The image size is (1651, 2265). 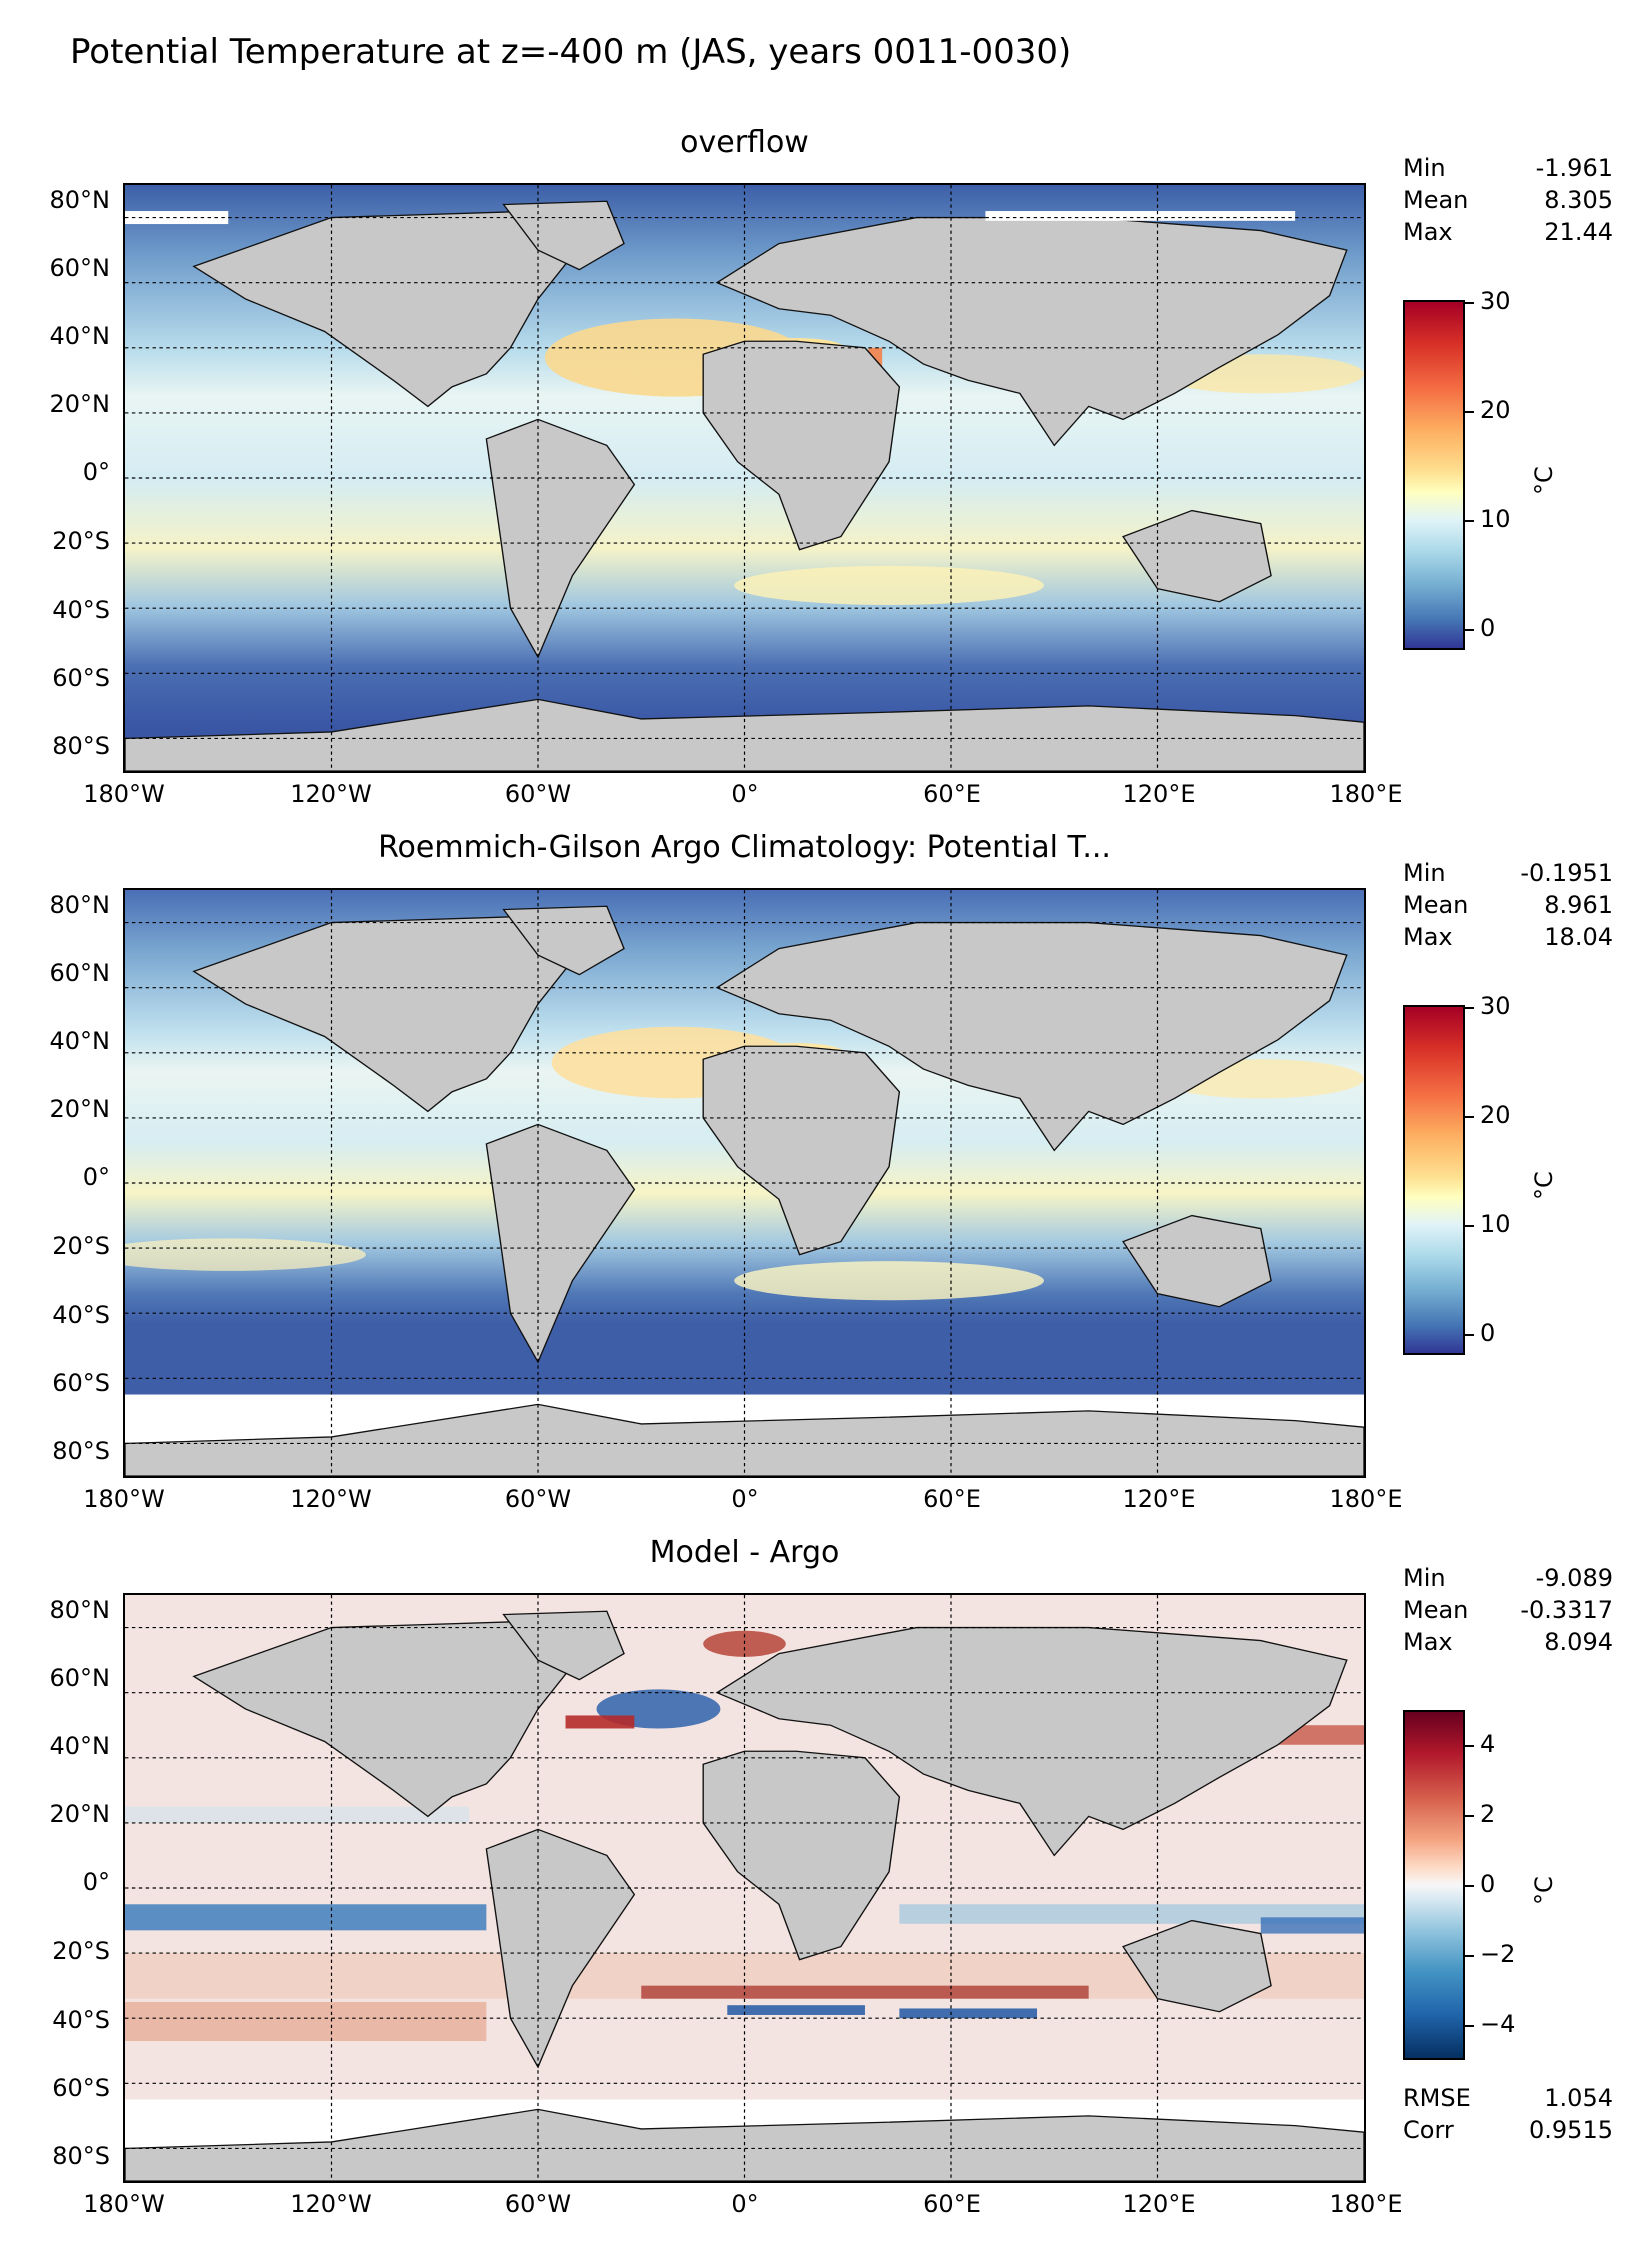 I want to click on stat-value: 0.9515, so click(x=1571, y=2130).